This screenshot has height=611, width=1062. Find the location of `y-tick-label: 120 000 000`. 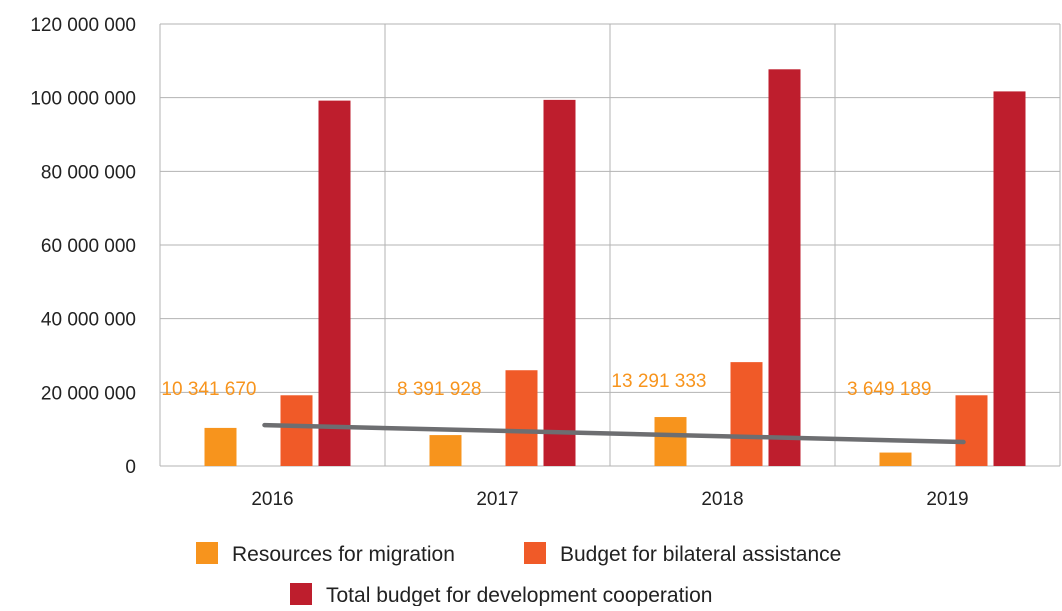

y-tick-label: 120 000 000 is located at coordinates (83, 25).